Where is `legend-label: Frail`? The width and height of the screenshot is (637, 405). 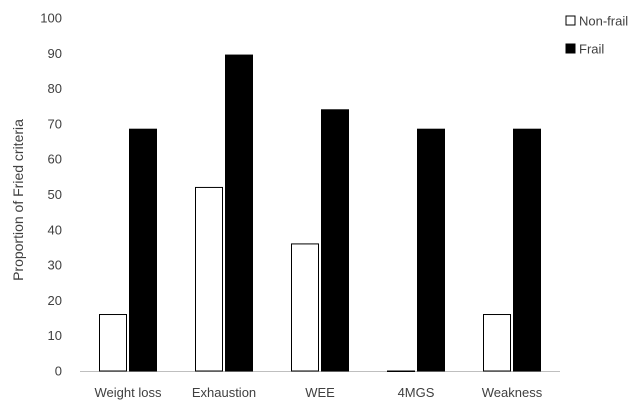
legend-label: Frail is located at coordinates (591, 49).